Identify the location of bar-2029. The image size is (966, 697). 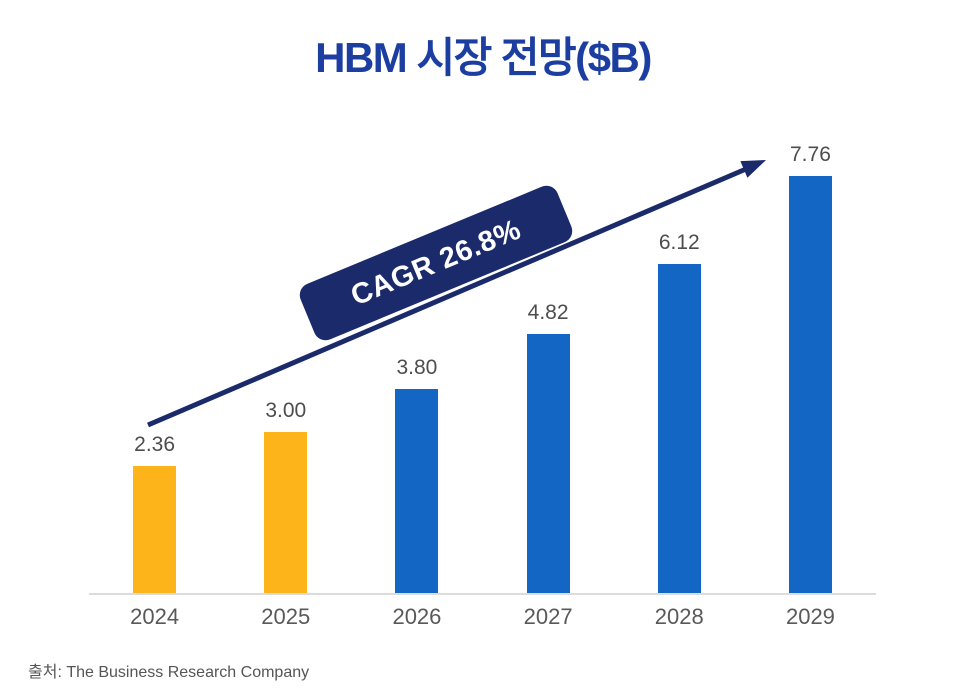
(810, 384).